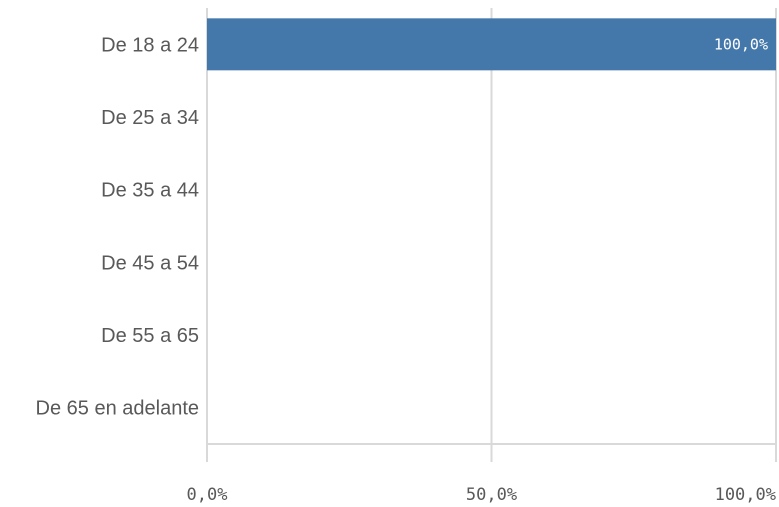 The width and height of the screenshot is (779, 507). I want to click on category-label: De 65 en adelante, so click(117, 409).